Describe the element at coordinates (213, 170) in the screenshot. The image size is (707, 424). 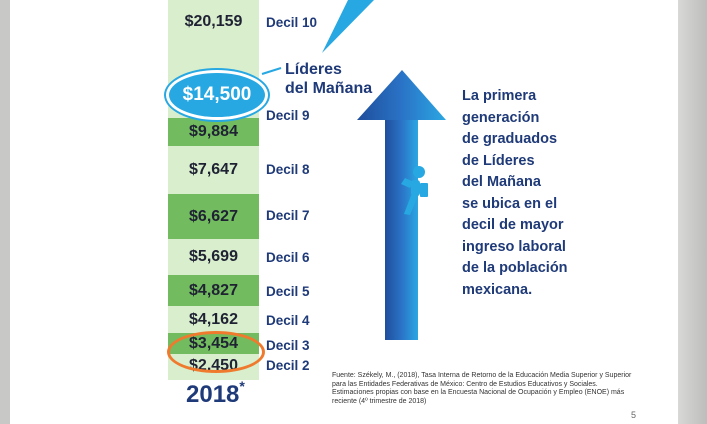
I see `decile-8-value: $7,647` at that location.